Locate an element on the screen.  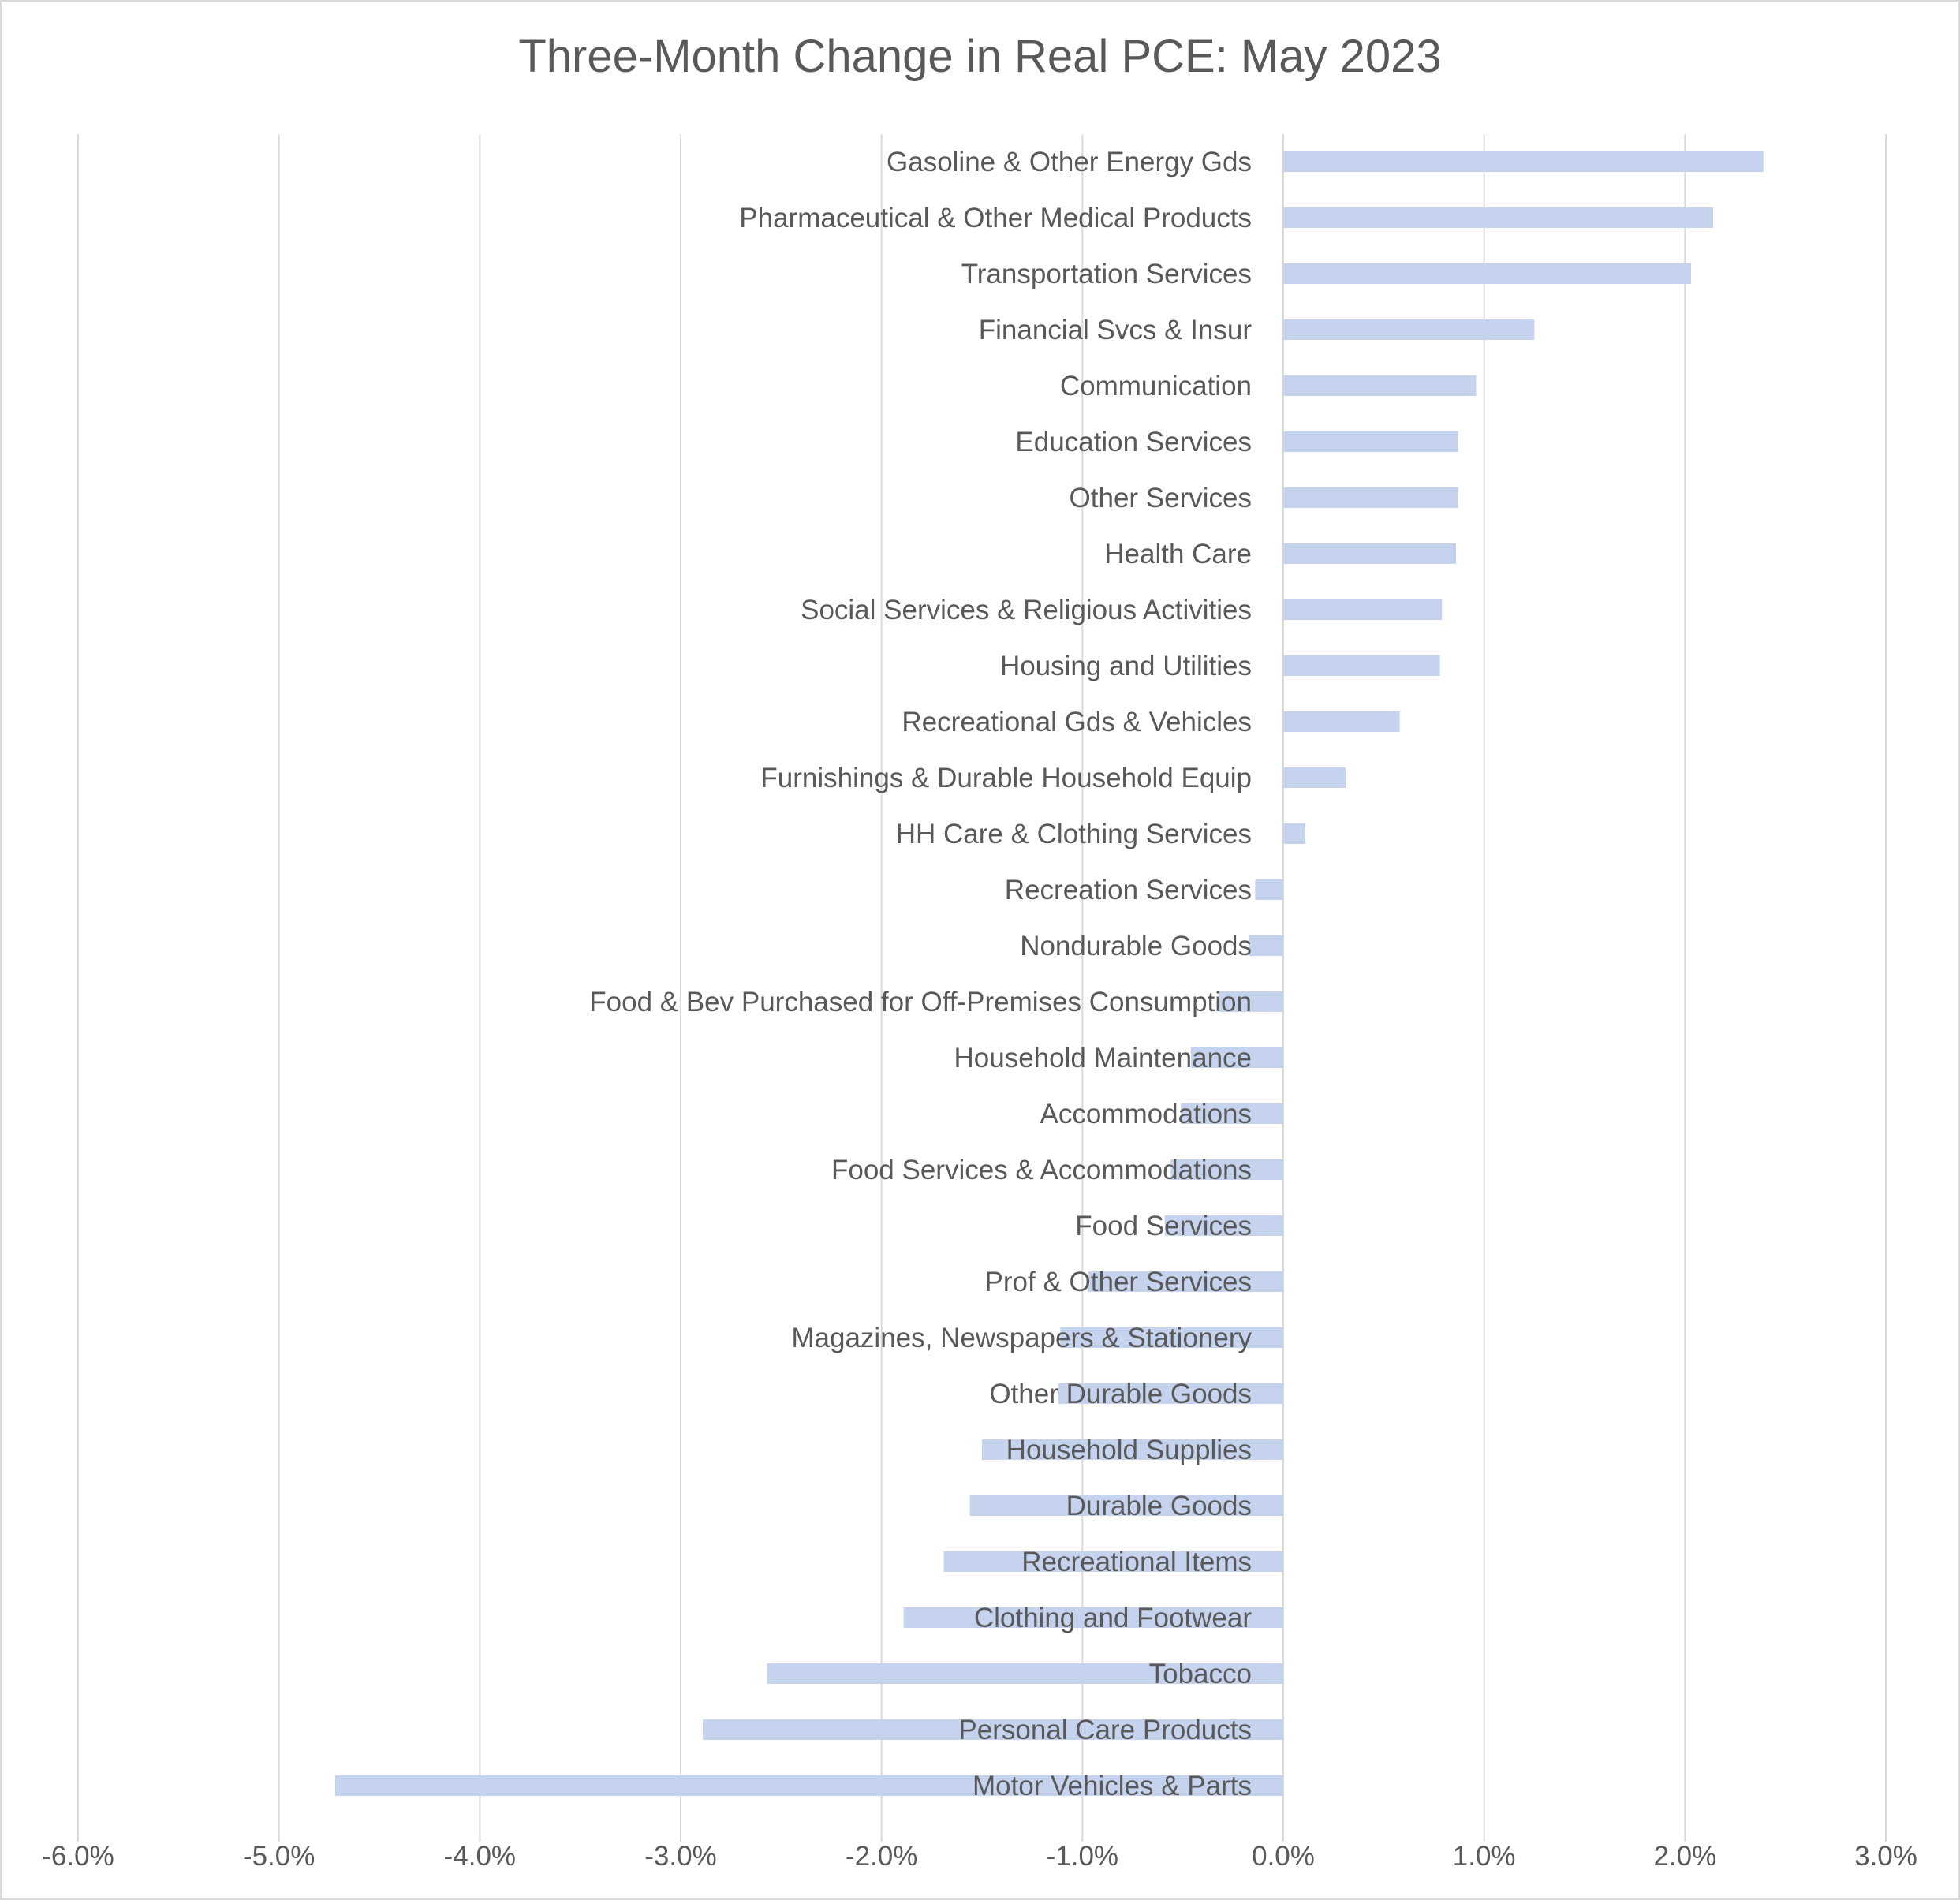
category-label: Recreational Items is located at coordinates (1136, 1562).